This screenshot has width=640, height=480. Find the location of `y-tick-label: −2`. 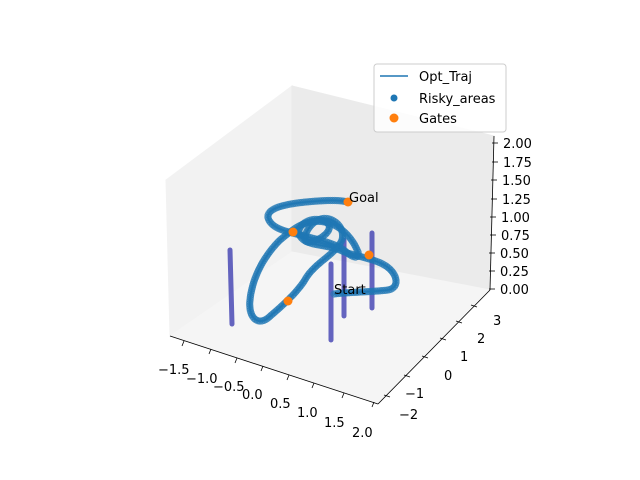

y-tick-label: −2 is located at coordinates (408, 415).